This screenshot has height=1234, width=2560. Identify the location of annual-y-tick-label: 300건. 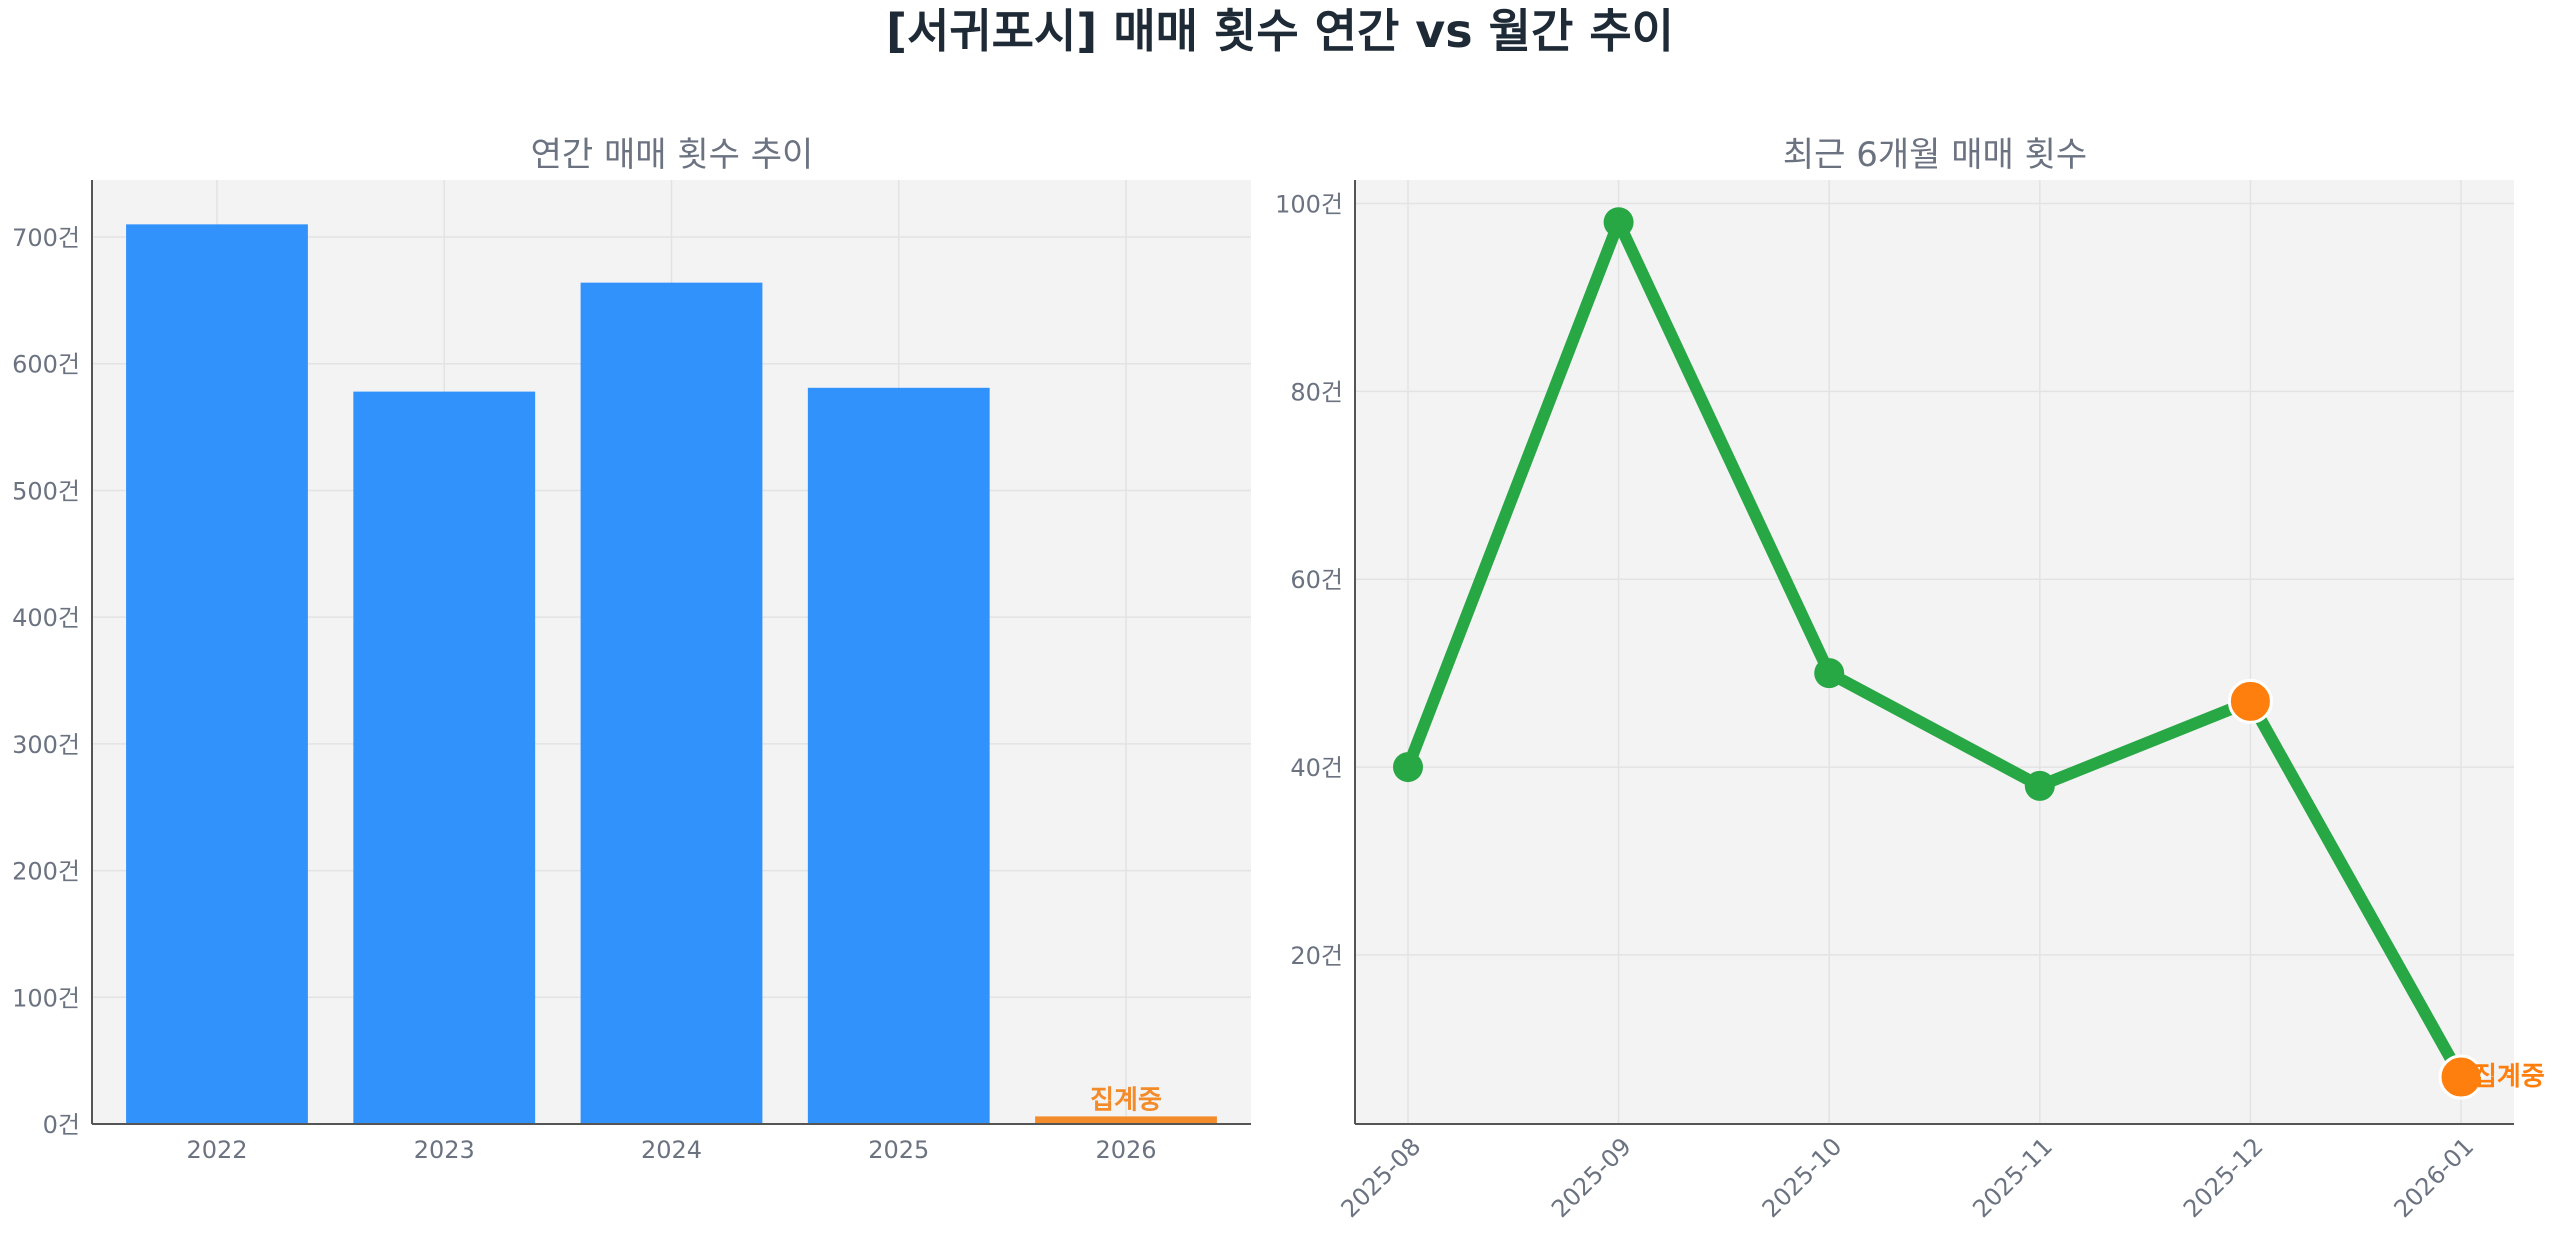
(46, 745).